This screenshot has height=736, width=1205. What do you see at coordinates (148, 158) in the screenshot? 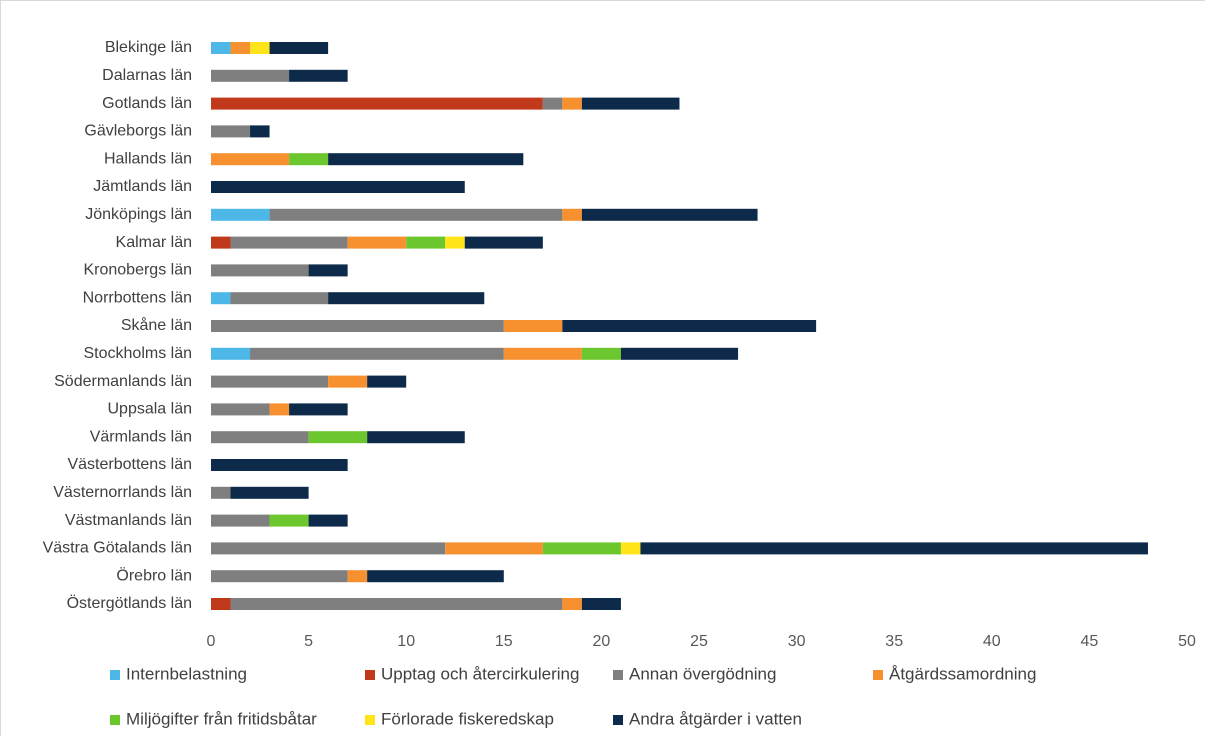
I see `y-tick-label: Hallands län` at bounding box center [148, 158].